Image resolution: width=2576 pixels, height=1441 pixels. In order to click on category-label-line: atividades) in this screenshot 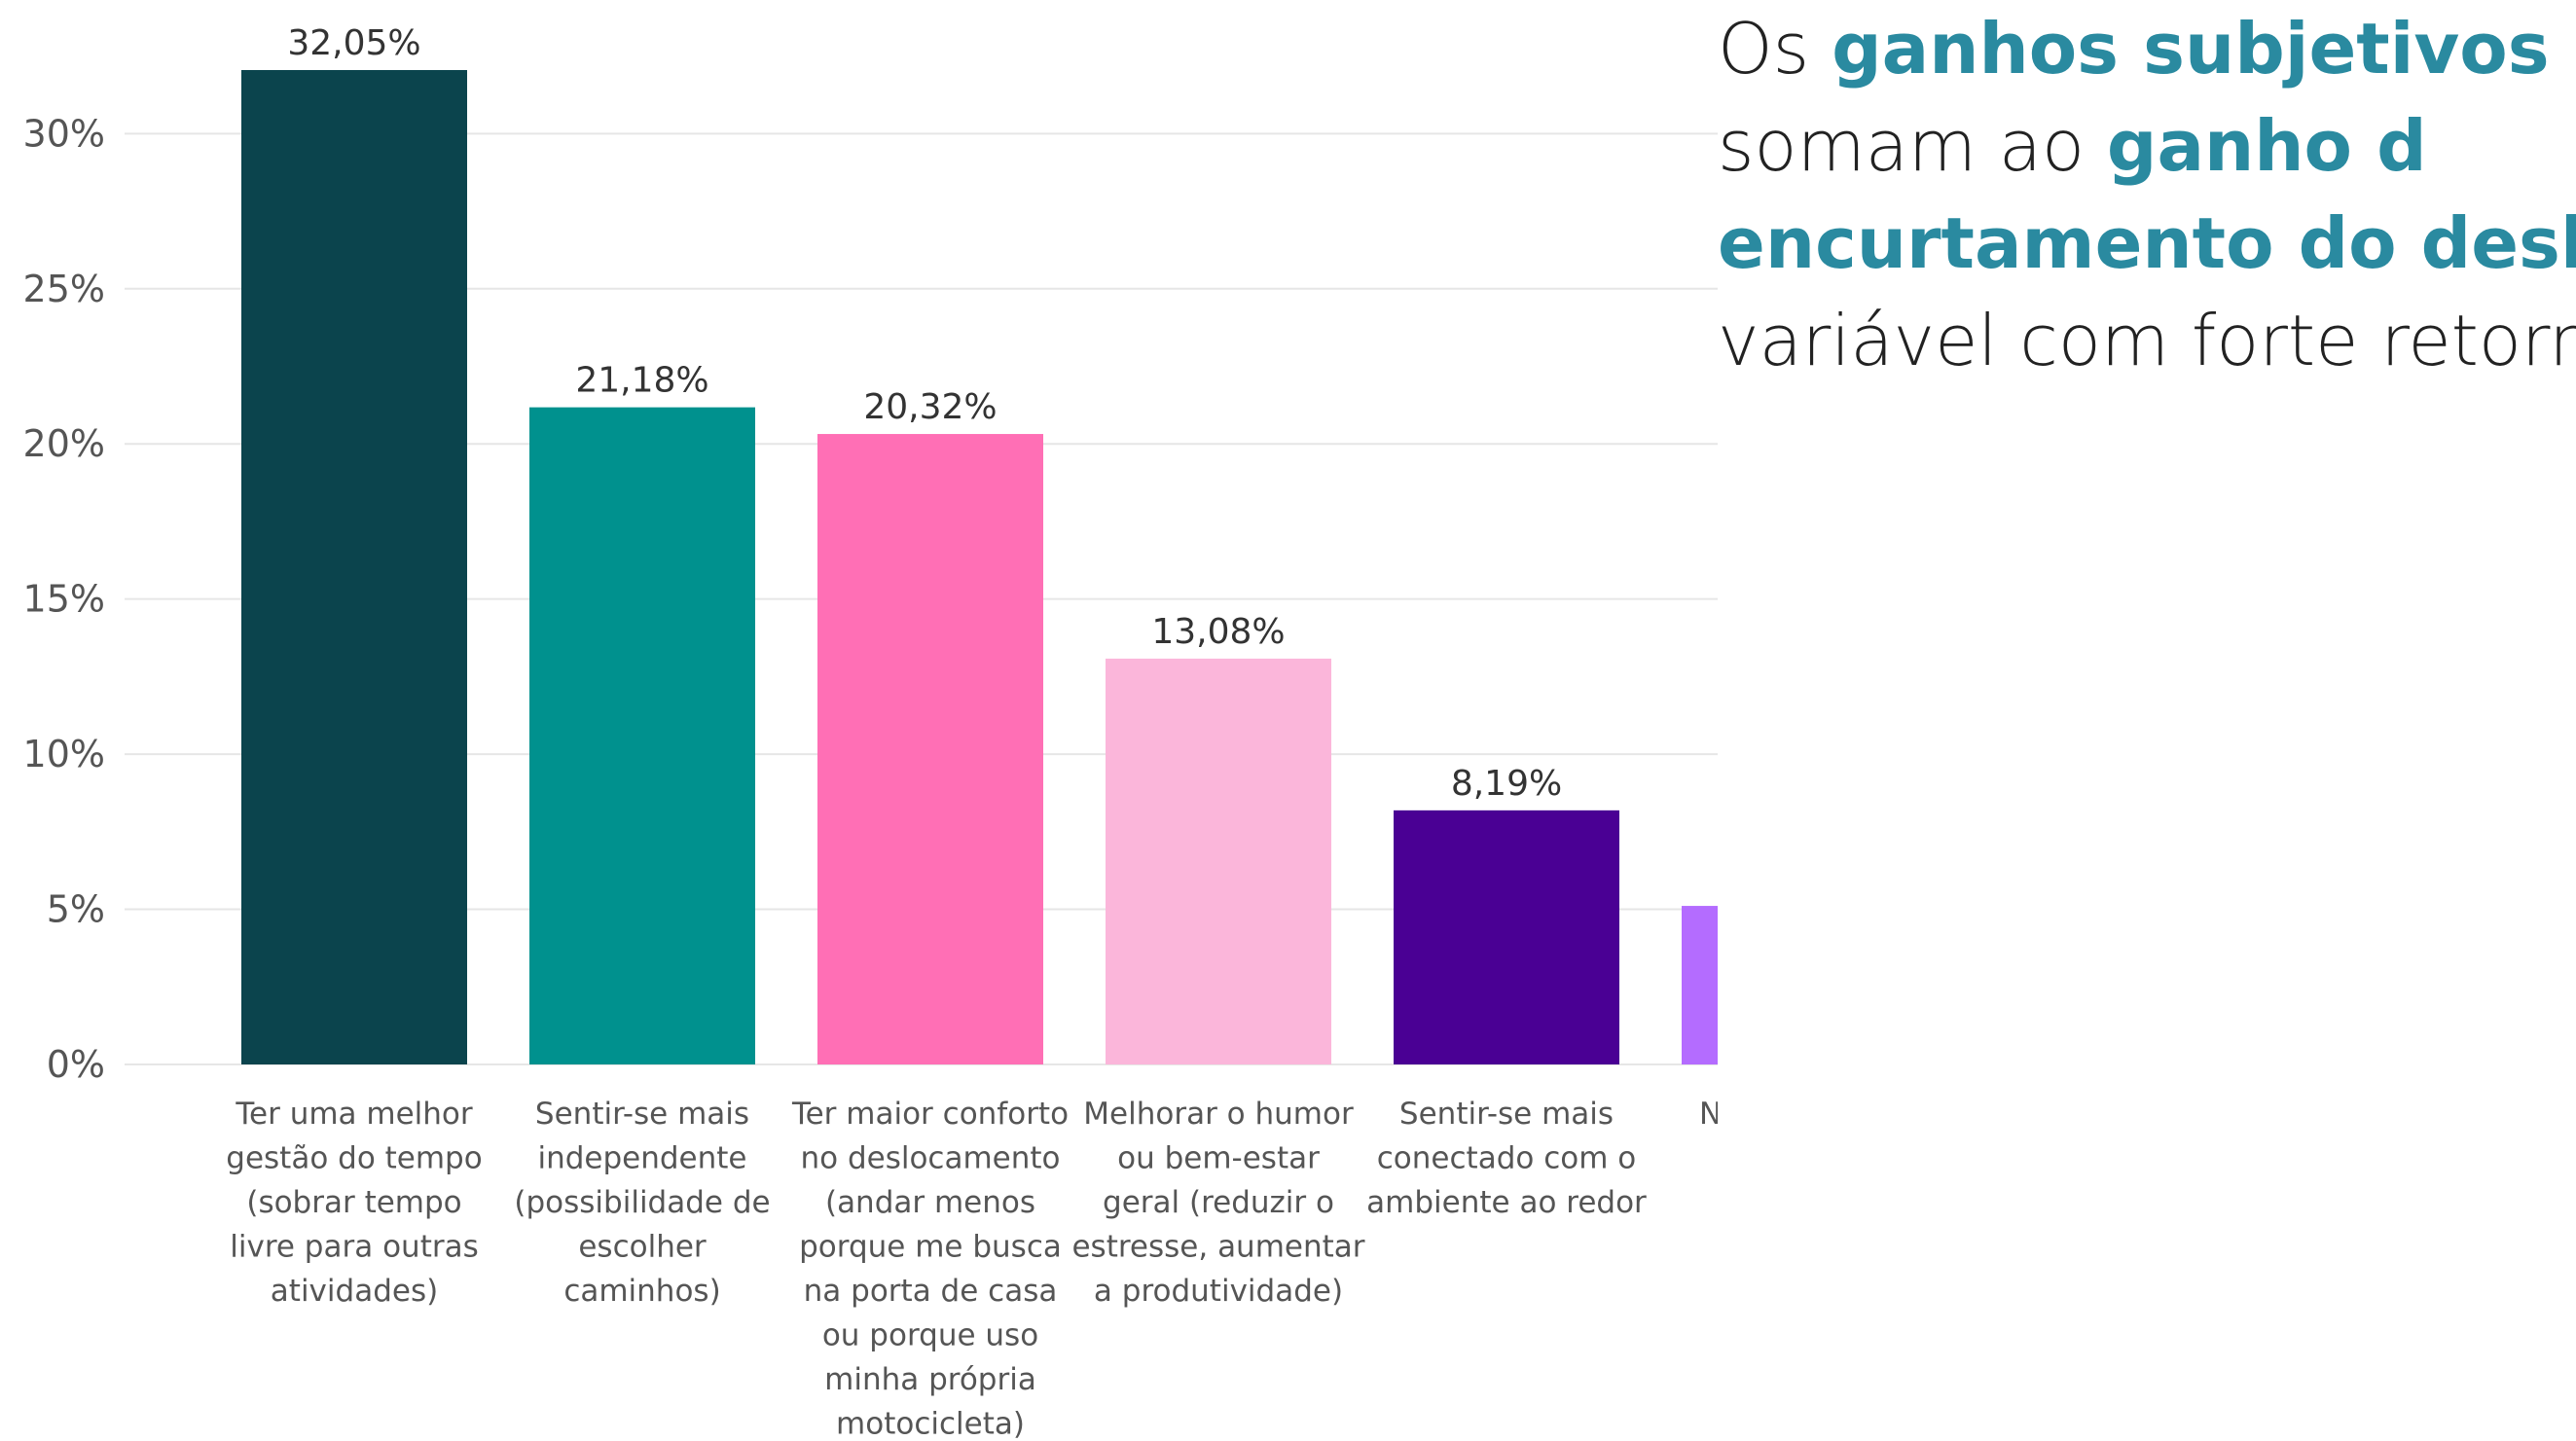, I will do `click(354, 1291)`.